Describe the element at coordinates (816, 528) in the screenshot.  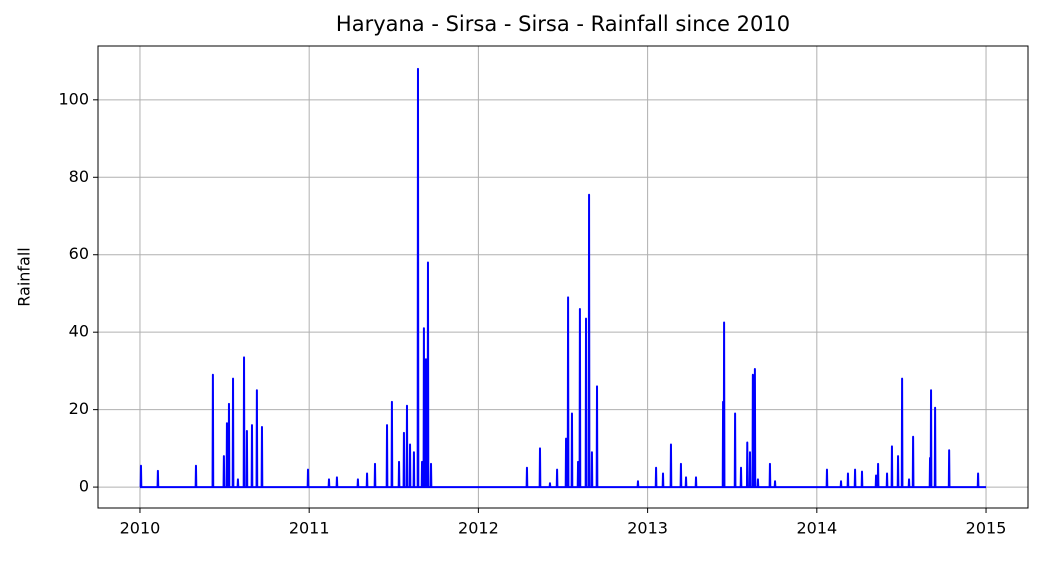
I see `x-tick-label: 2014` at that location.